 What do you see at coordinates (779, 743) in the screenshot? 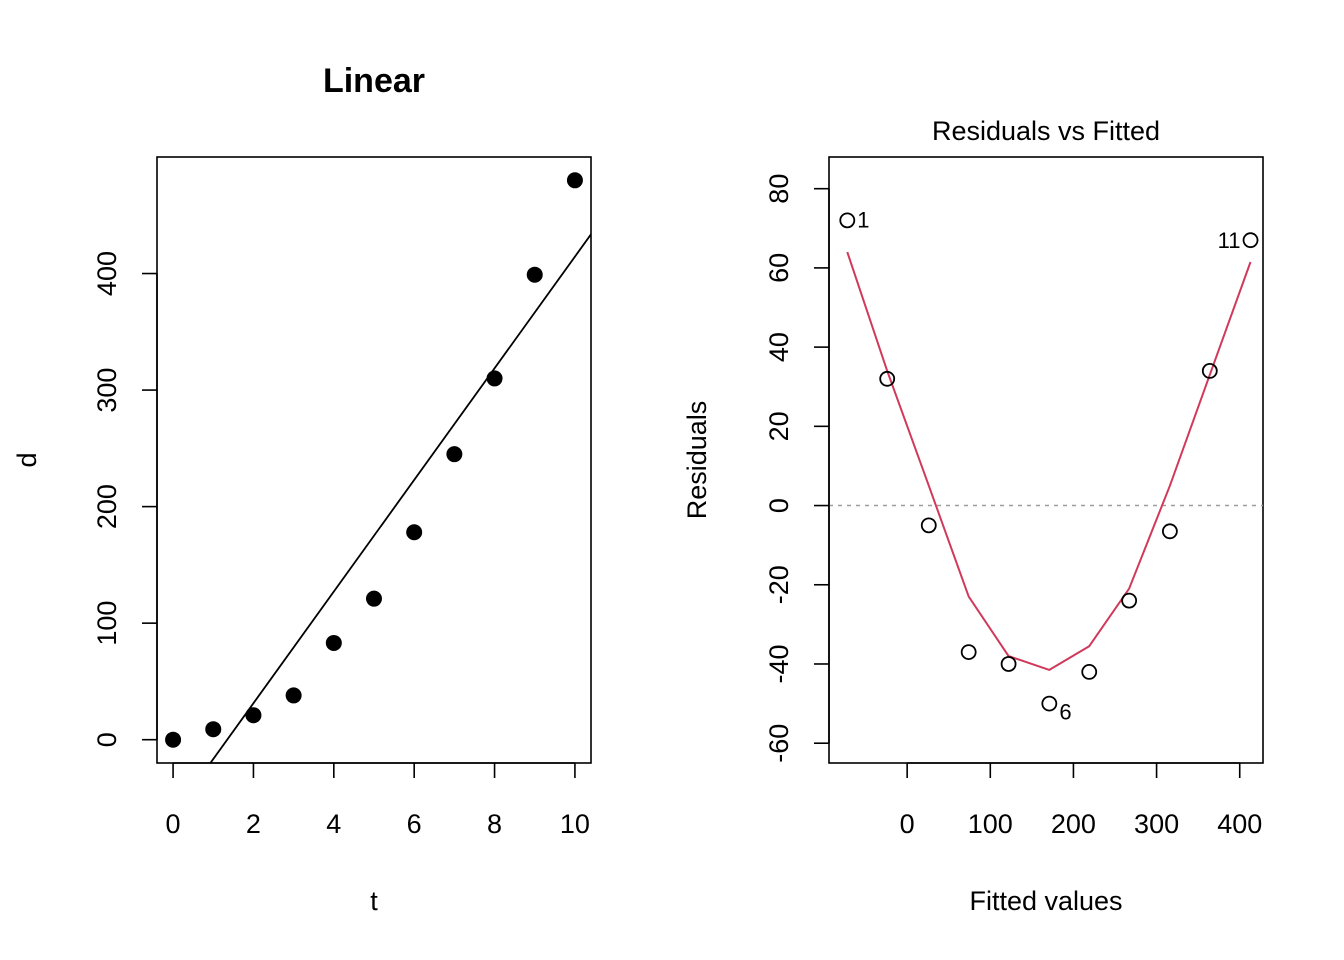
I see `residuals-y-tick-label: -60` at bounding box center [779, 743].